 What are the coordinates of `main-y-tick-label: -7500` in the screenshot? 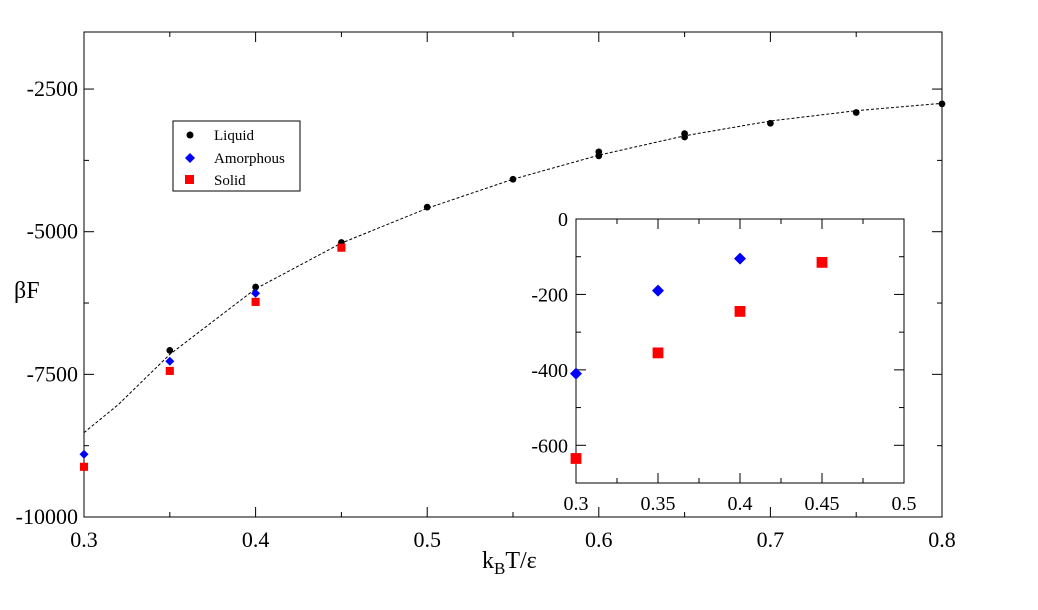 It's located at (52, 373).